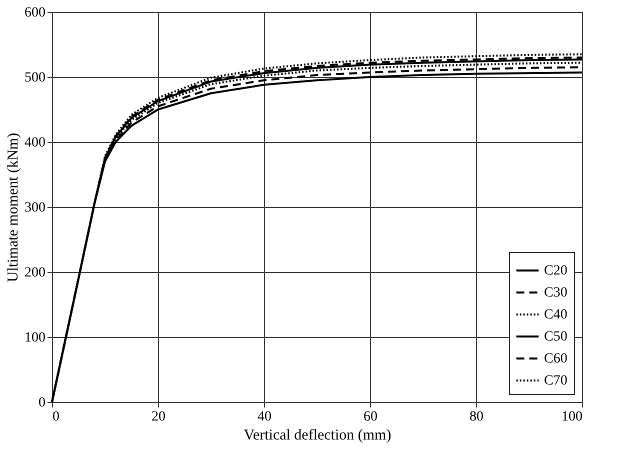  Describe the element at coordinates (35, 273) in the screenshot. I see `y-tick-label: 200` at that location.